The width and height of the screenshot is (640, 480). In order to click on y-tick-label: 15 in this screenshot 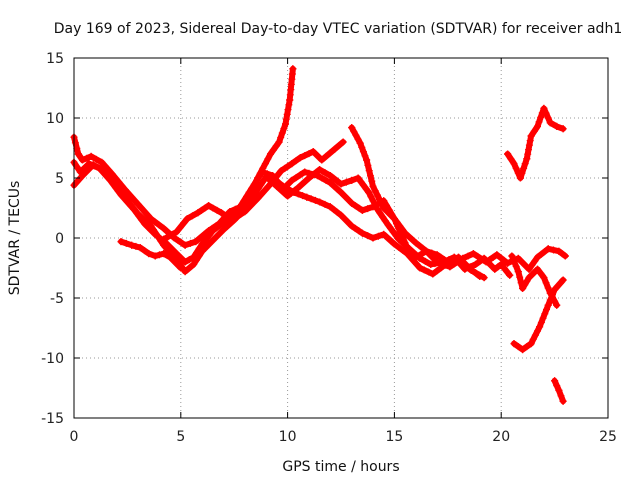, I will do `click(55, 59)`.